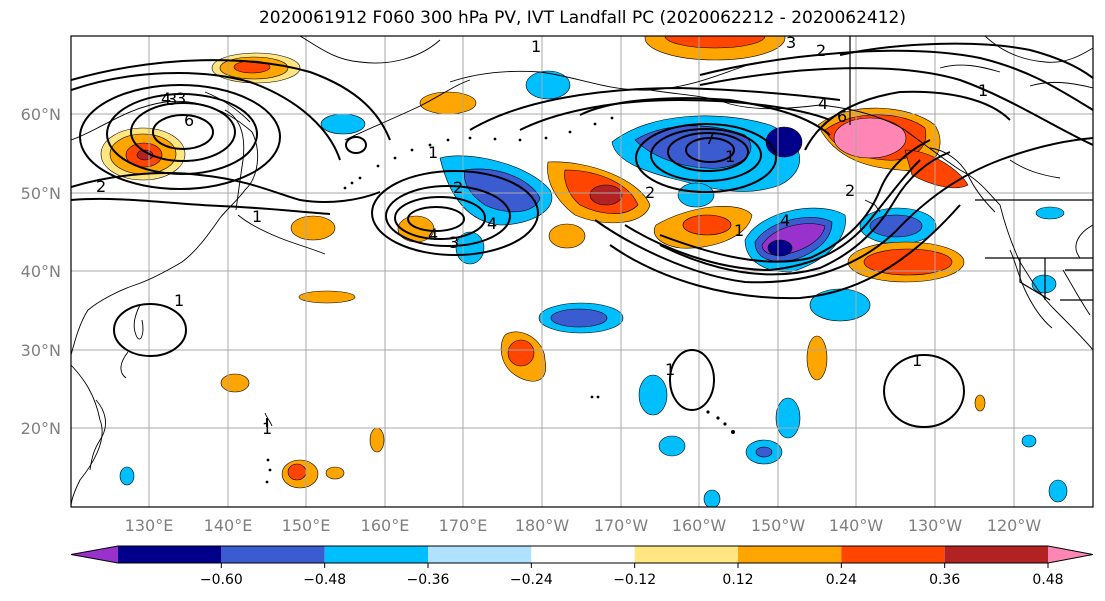 Image resolution: width=1105 pixels, height=601 pixels. Describe the element at coordinates (149, 525) in the screenshot. I see `lon-label: 130°E` at that location.